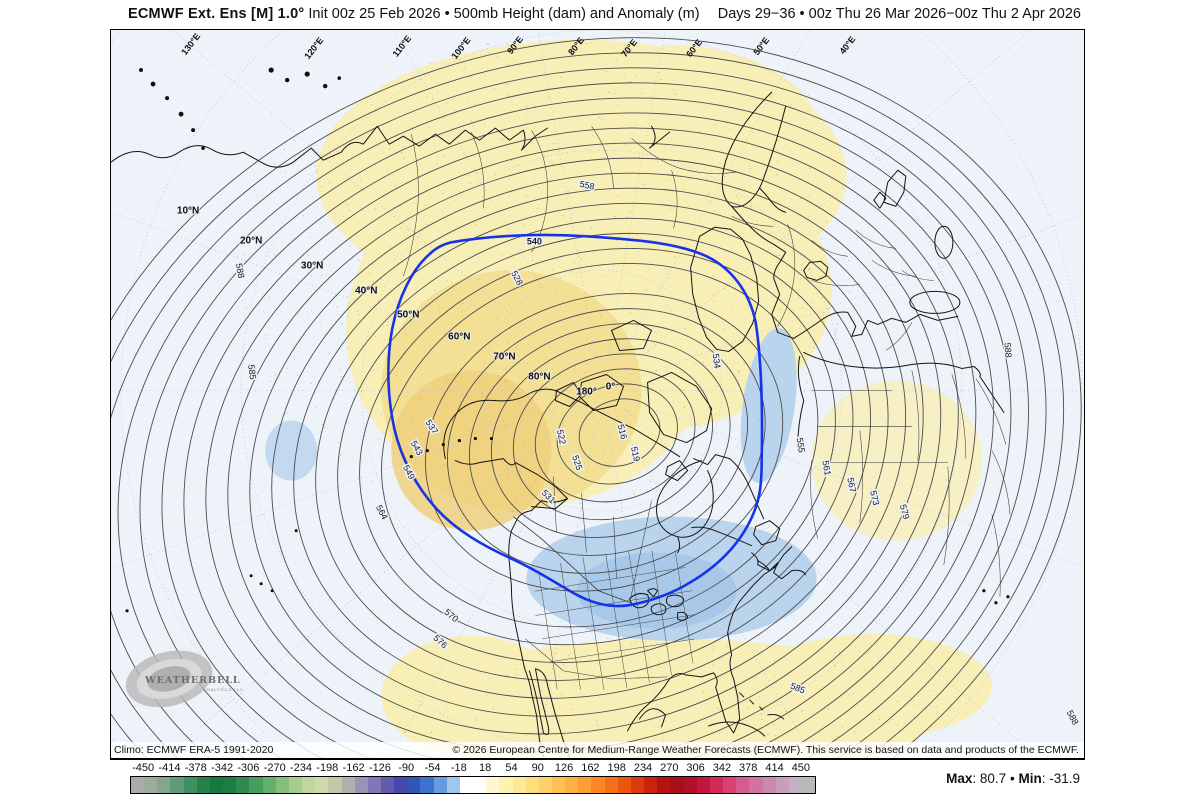  Describe the element at coordinates (223, 689) in the screenshot. I see `logo-subtext: ANALYTICS LLC` at that location.